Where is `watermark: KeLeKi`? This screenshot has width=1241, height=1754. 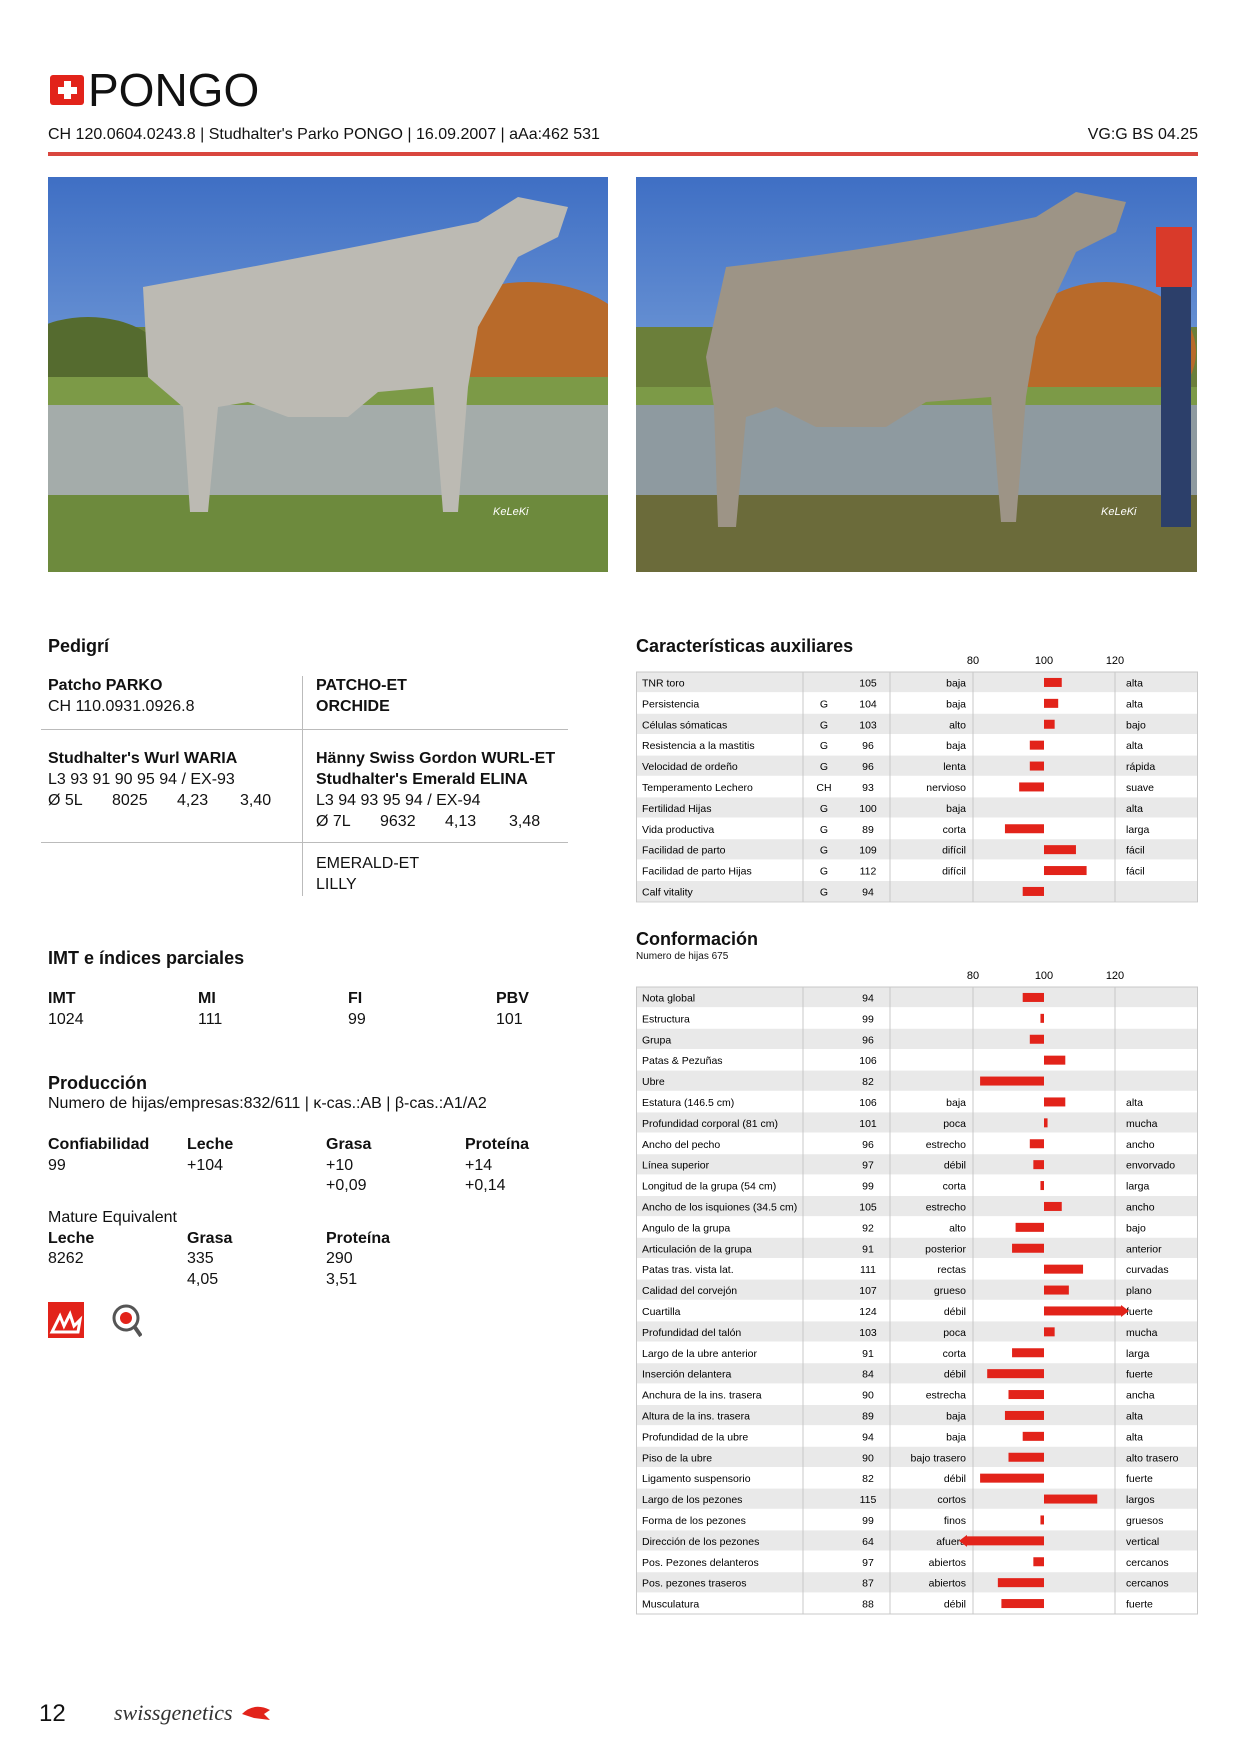 watermark: KeLeKi is located at coordinates (1119, 512).